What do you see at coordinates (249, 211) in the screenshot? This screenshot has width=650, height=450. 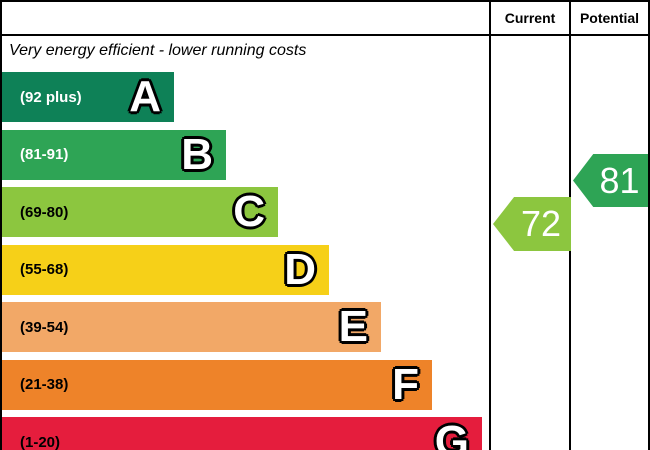 I see `band-letter-c: C` at bounding box center [249, 211].